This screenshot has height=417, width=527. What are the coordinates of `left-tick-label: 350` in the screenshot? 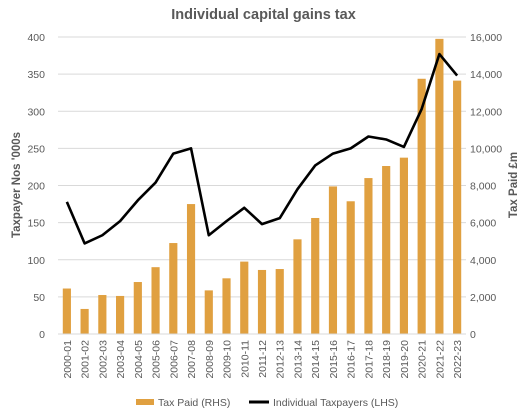 It's located at (36, 75).